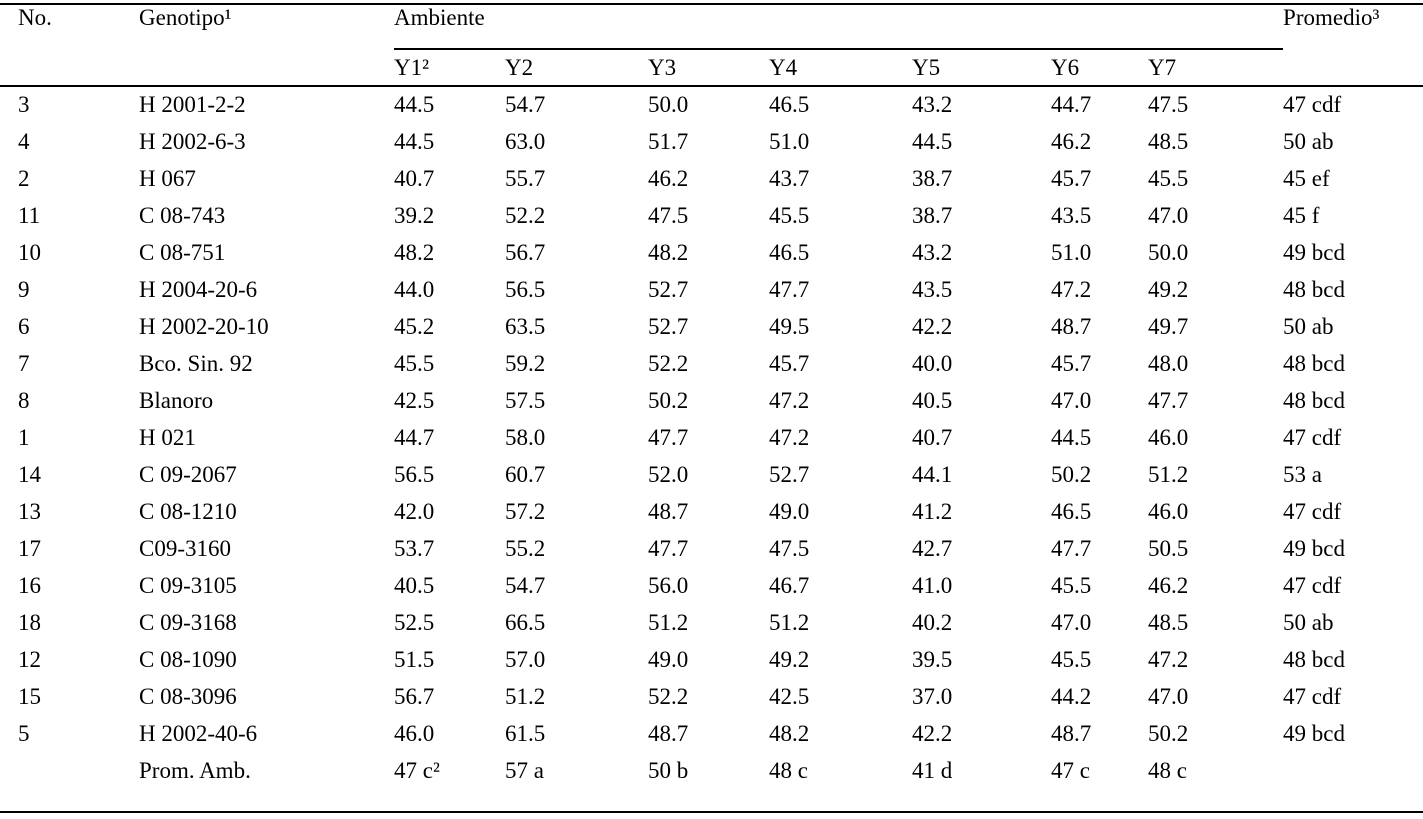  What do you see at coordinates (789, 141) in the screenshot?
I see `cell-y4: 51.0` at bounding box center [789, 141].